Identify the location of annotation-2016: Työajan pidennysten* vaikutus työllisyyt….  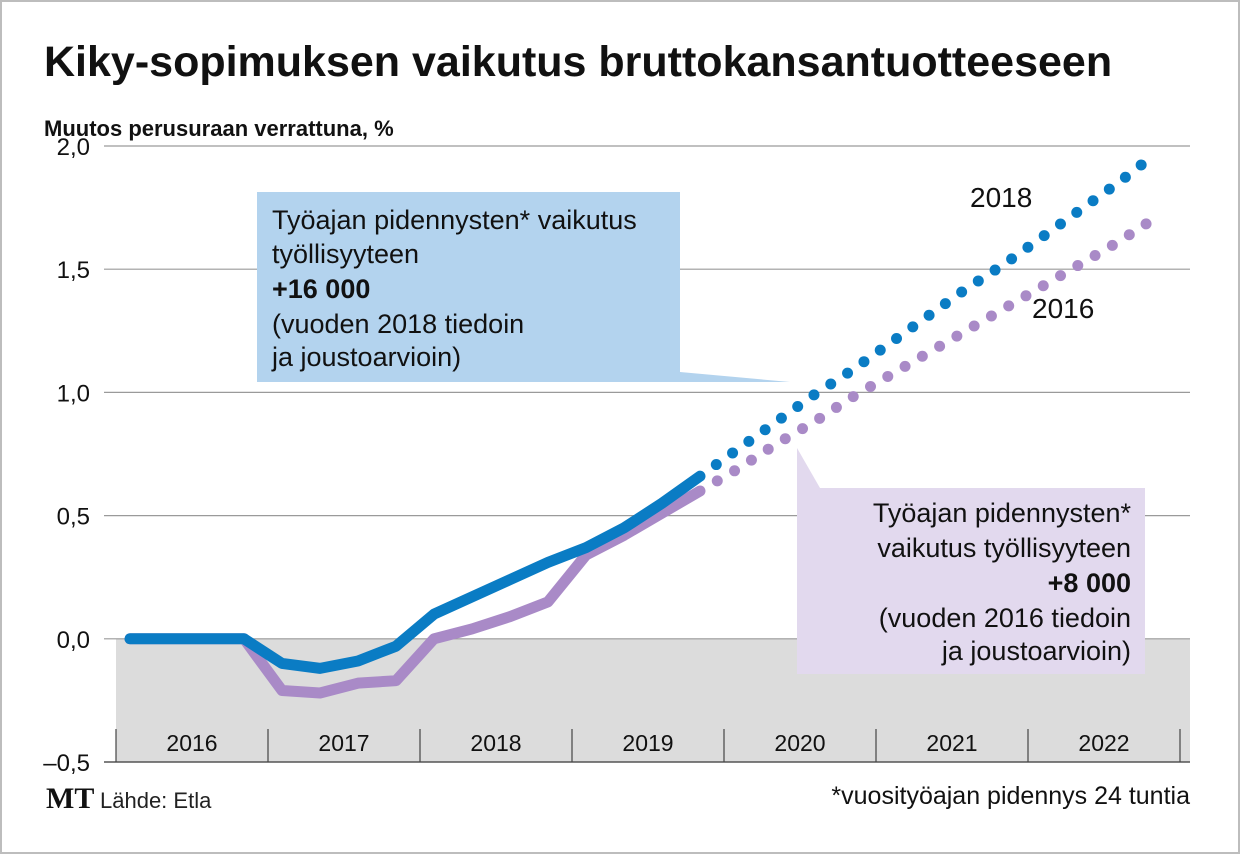
(971, 561).